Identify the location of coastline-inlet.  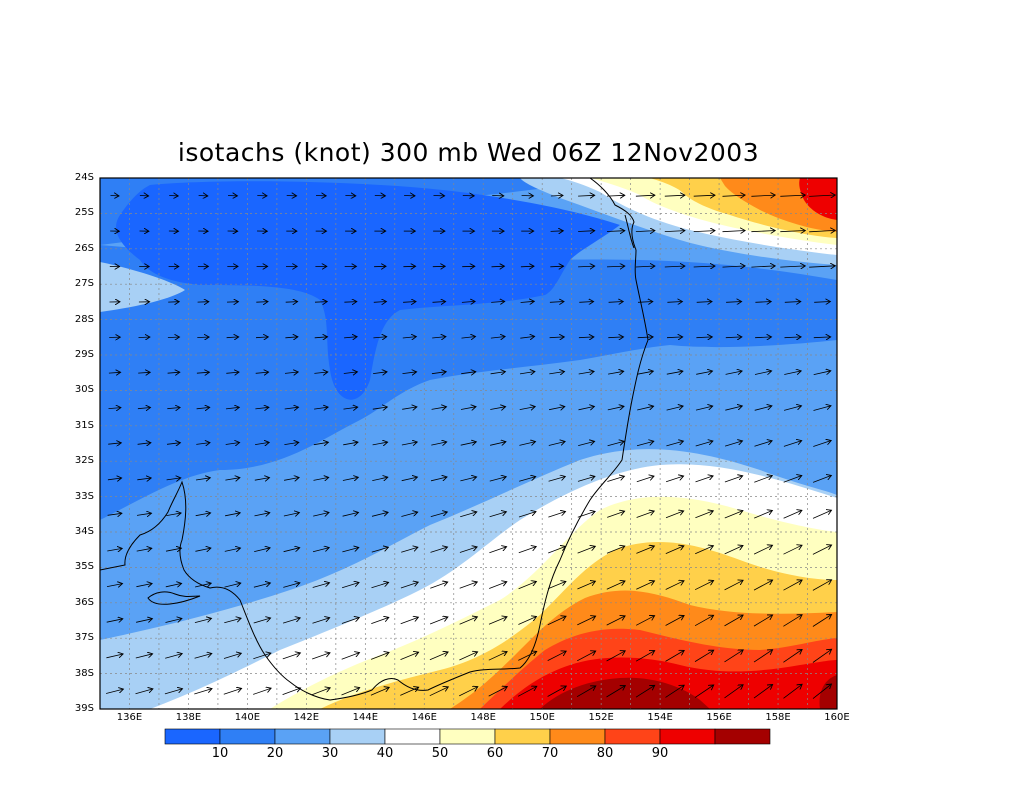
(629, 231).